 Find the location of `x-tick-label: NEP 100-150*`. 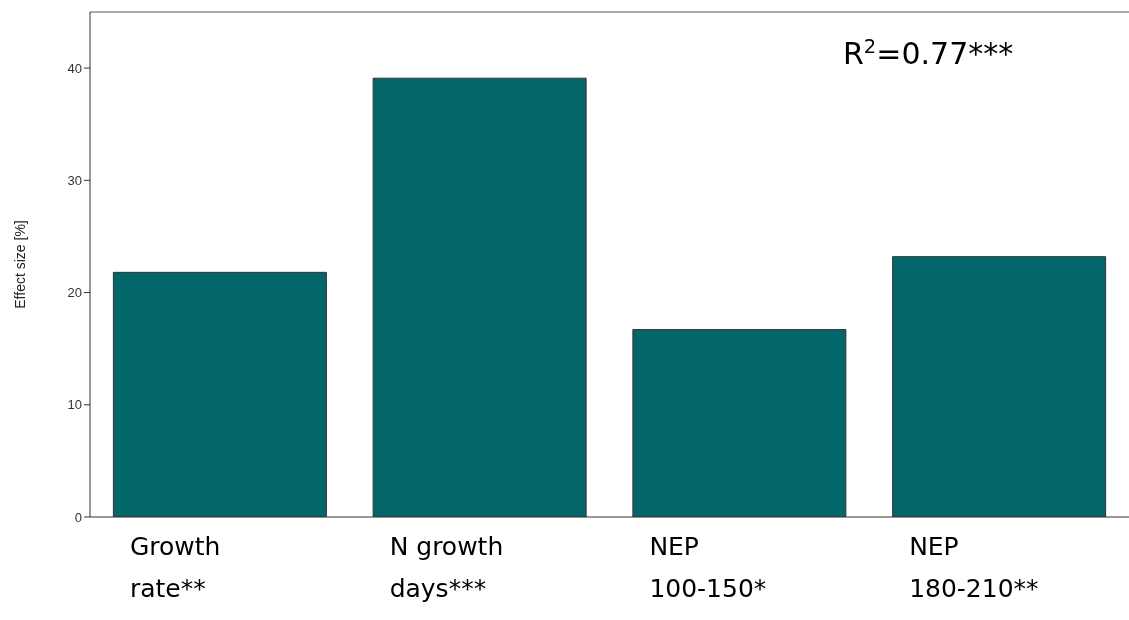

x-tick-label: NEP 100-150* is located at coordinates (708, 567).